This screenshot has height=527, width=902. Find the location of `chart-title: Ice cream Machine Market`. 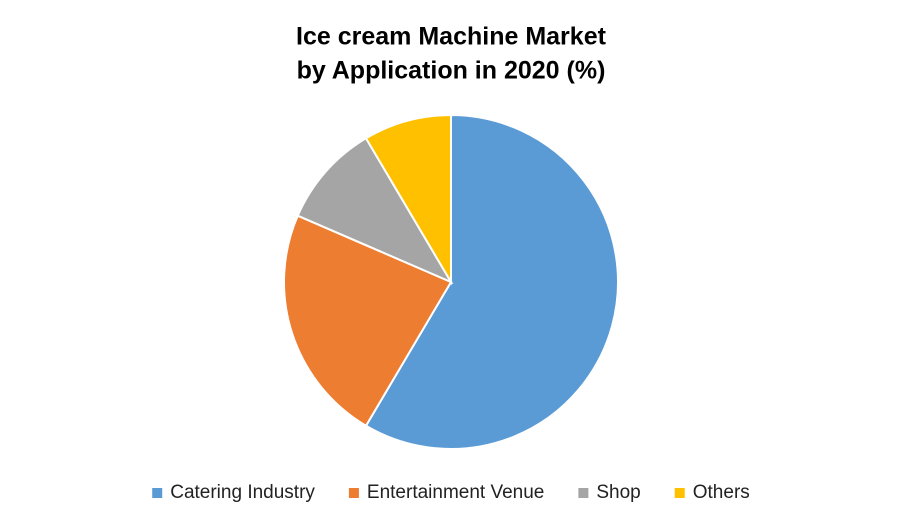

chart-title: Ice cream Machine Market is located at coordinates (451, 37).